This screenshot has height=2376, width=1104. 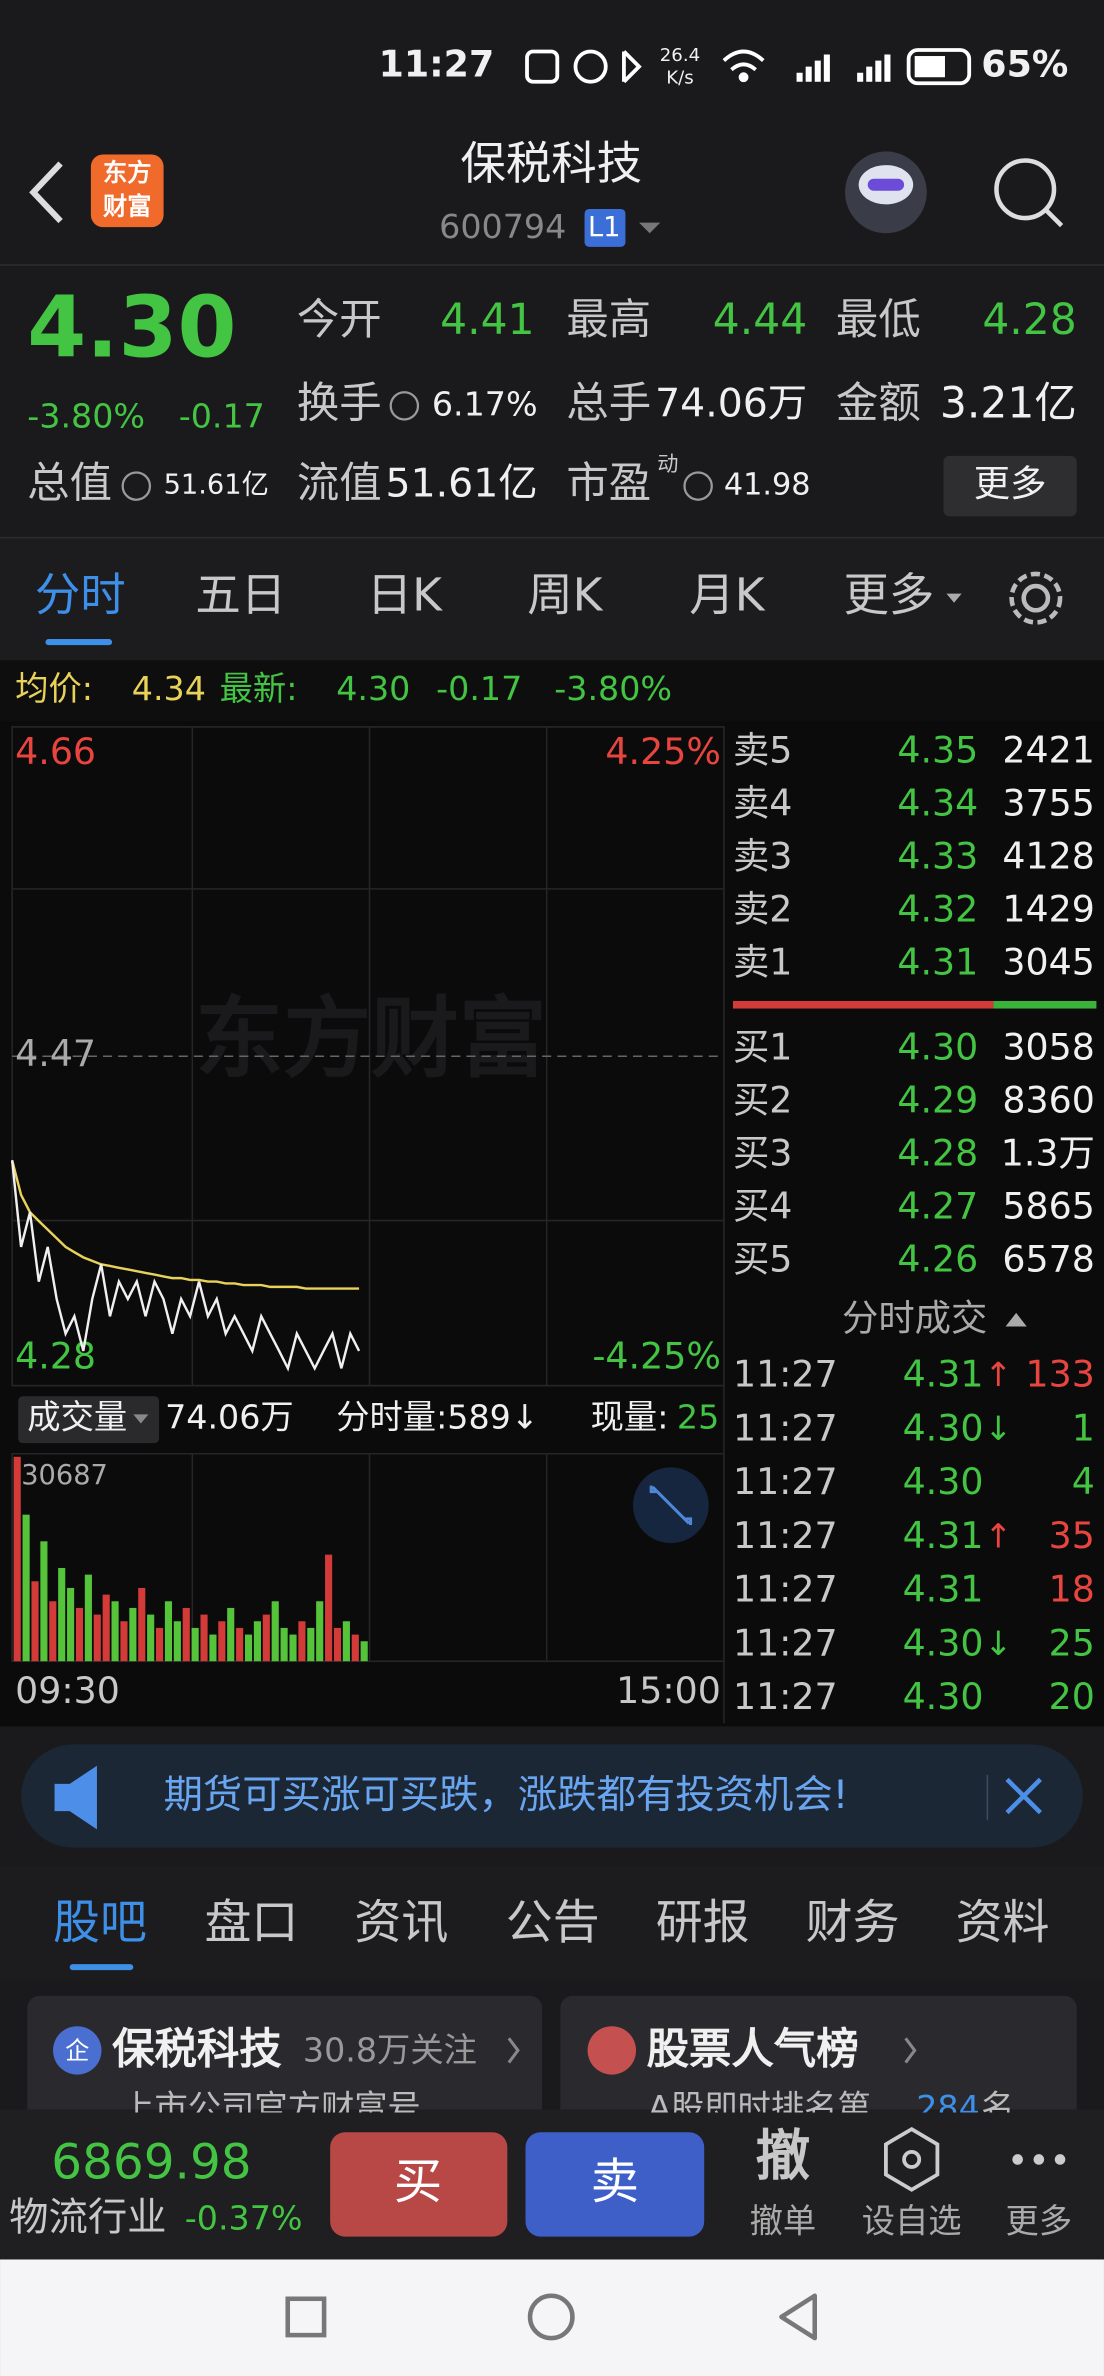 What do you see at coordinates (565, 595) in the screenshot?
I see `tab: 周K` at bounding box center [565, 595].